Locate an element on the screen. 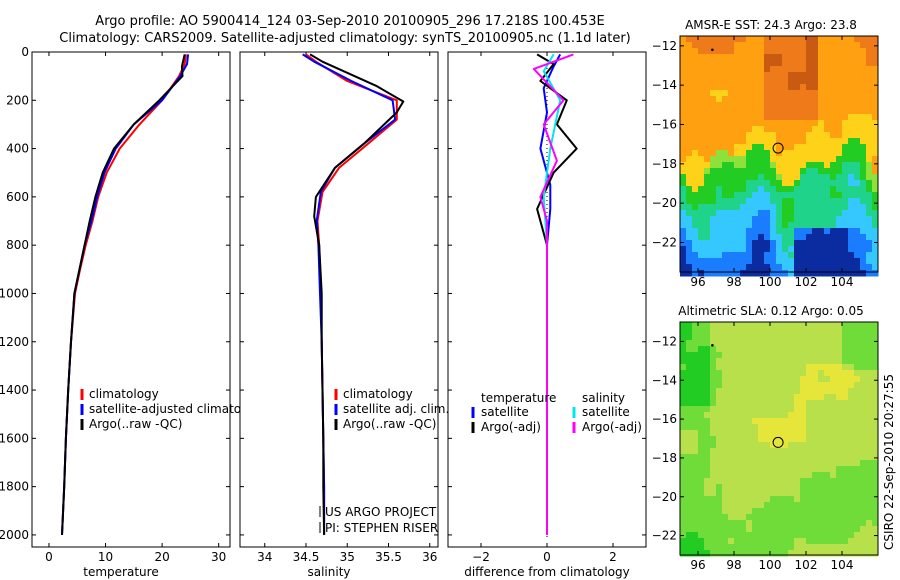 Image resolution: width=900 pixels, height=580 pixels. x-tick-label: 10 is located at coordinates (105, 557).